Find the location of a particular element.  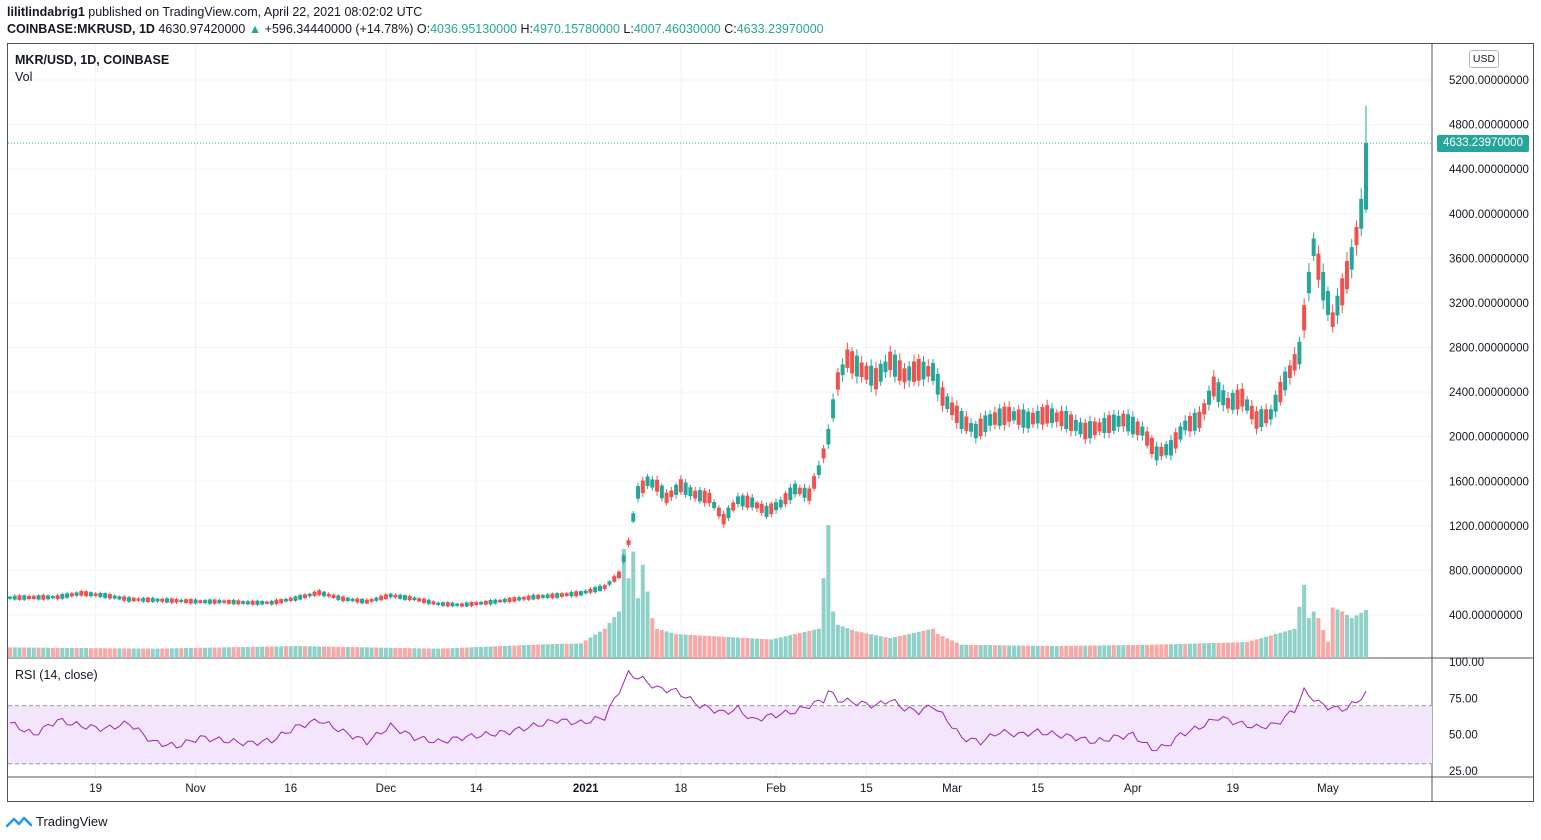

publisher-name: lilitlindabrig1 is located at coordinates (46, 12).